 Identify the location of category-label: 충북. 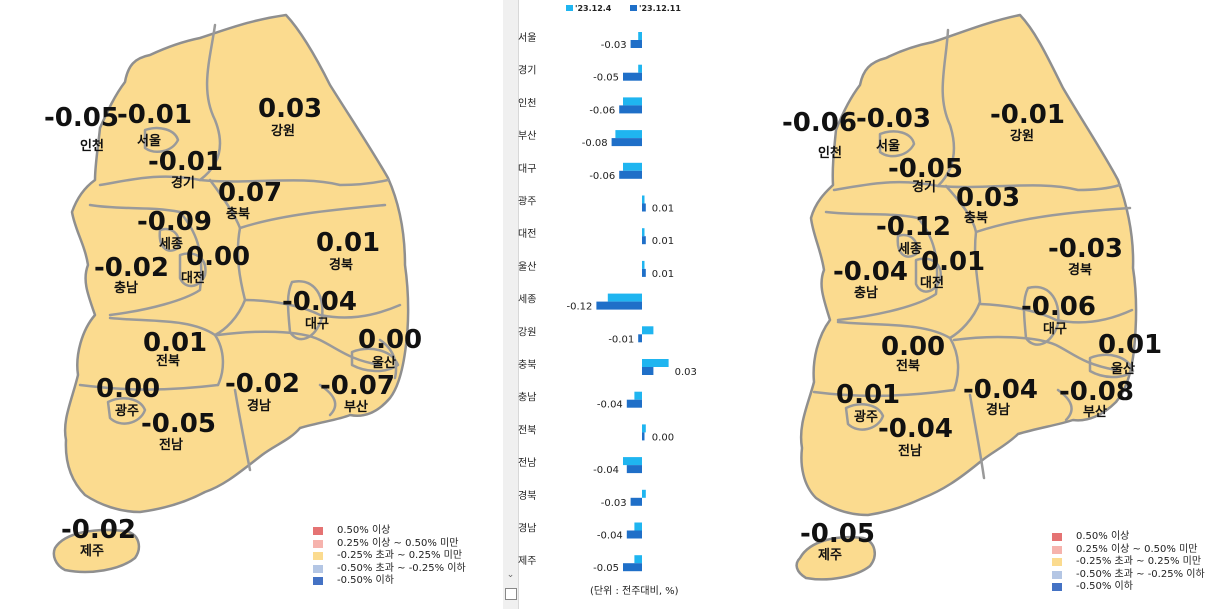
(527, 365).